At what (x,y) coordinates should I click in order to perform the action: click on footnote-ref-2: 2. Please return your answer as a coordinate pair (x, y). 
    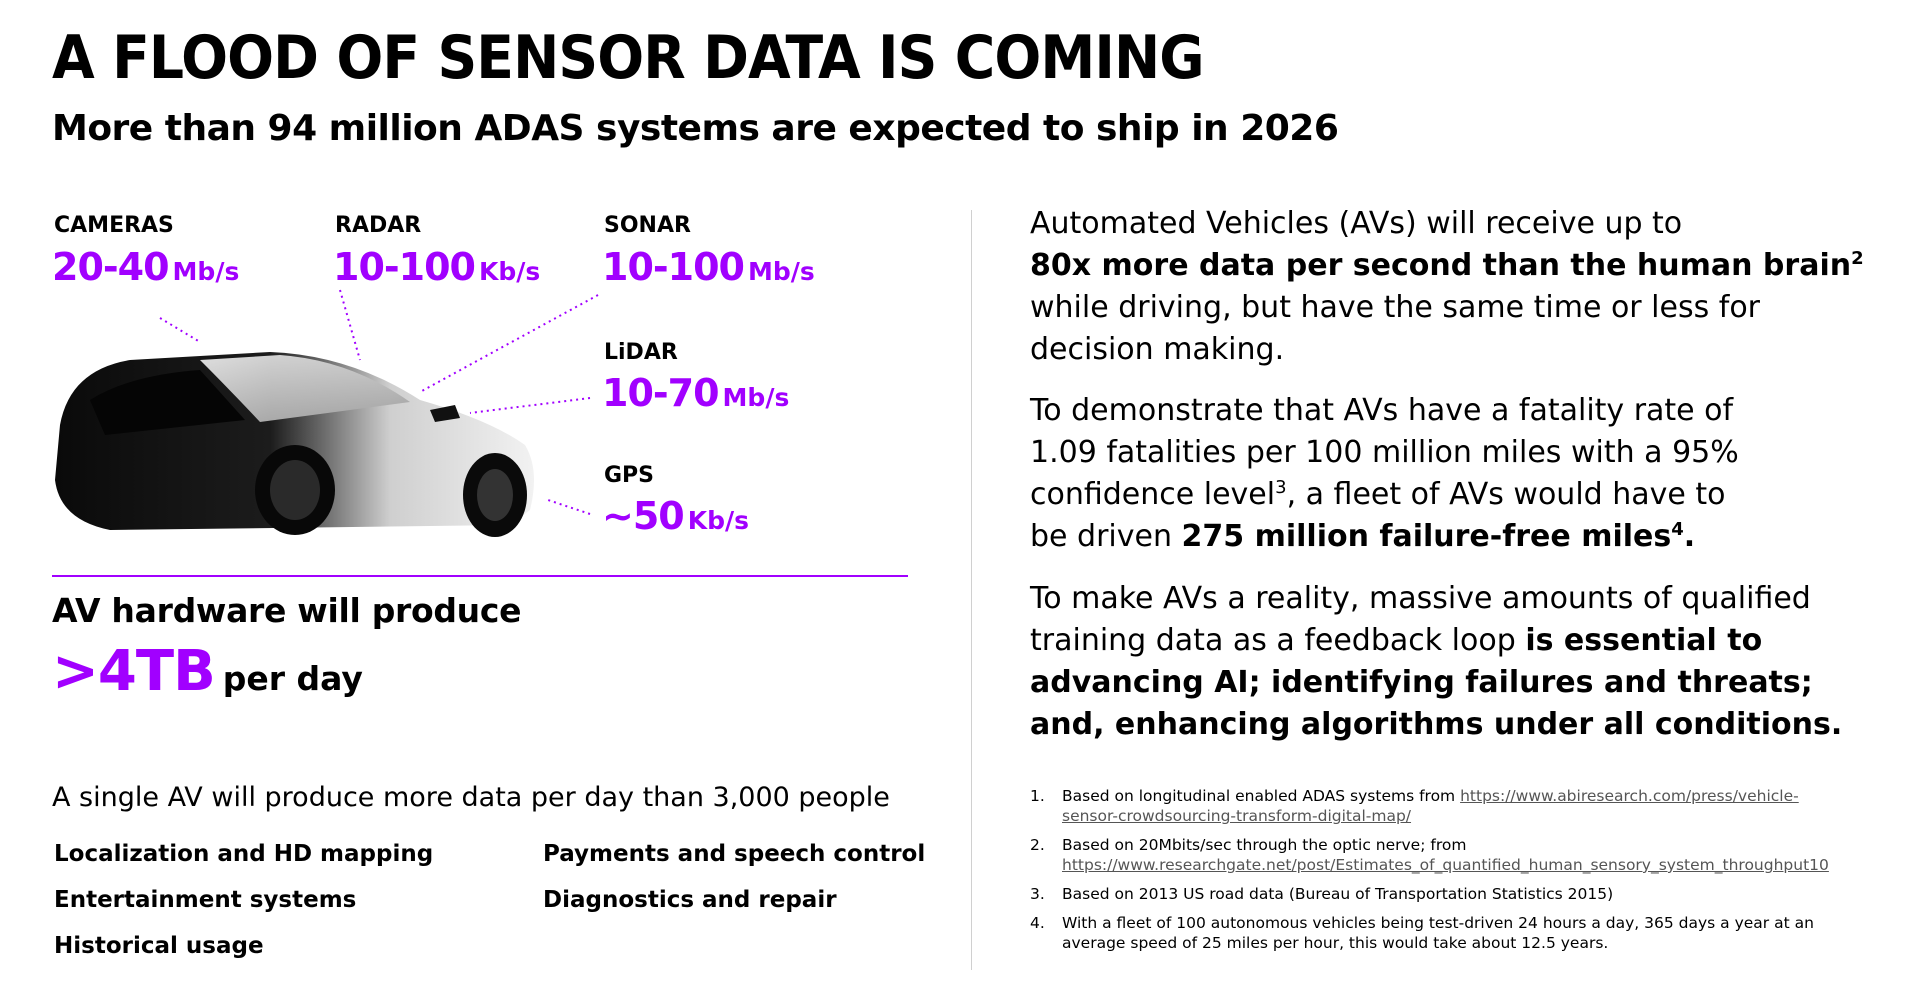
    Looking at the image, I should click on (1857, 258).